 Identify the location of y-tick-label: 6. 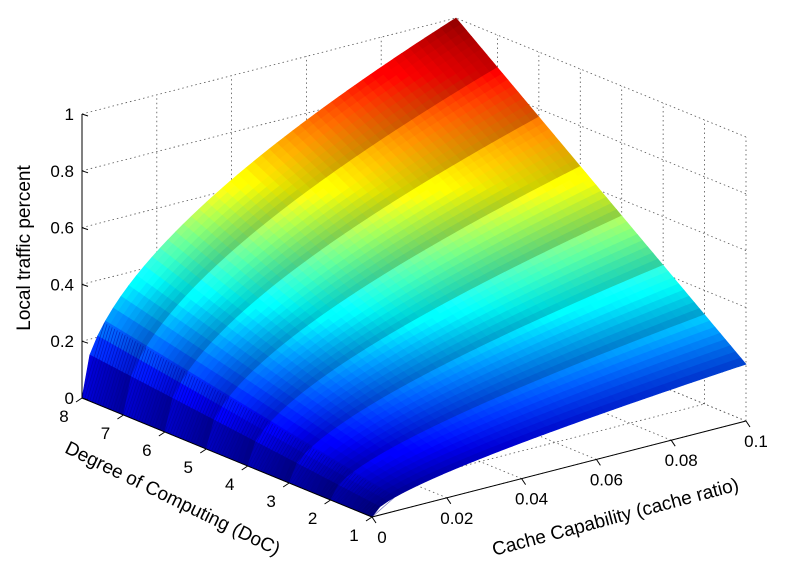
(146, 450).